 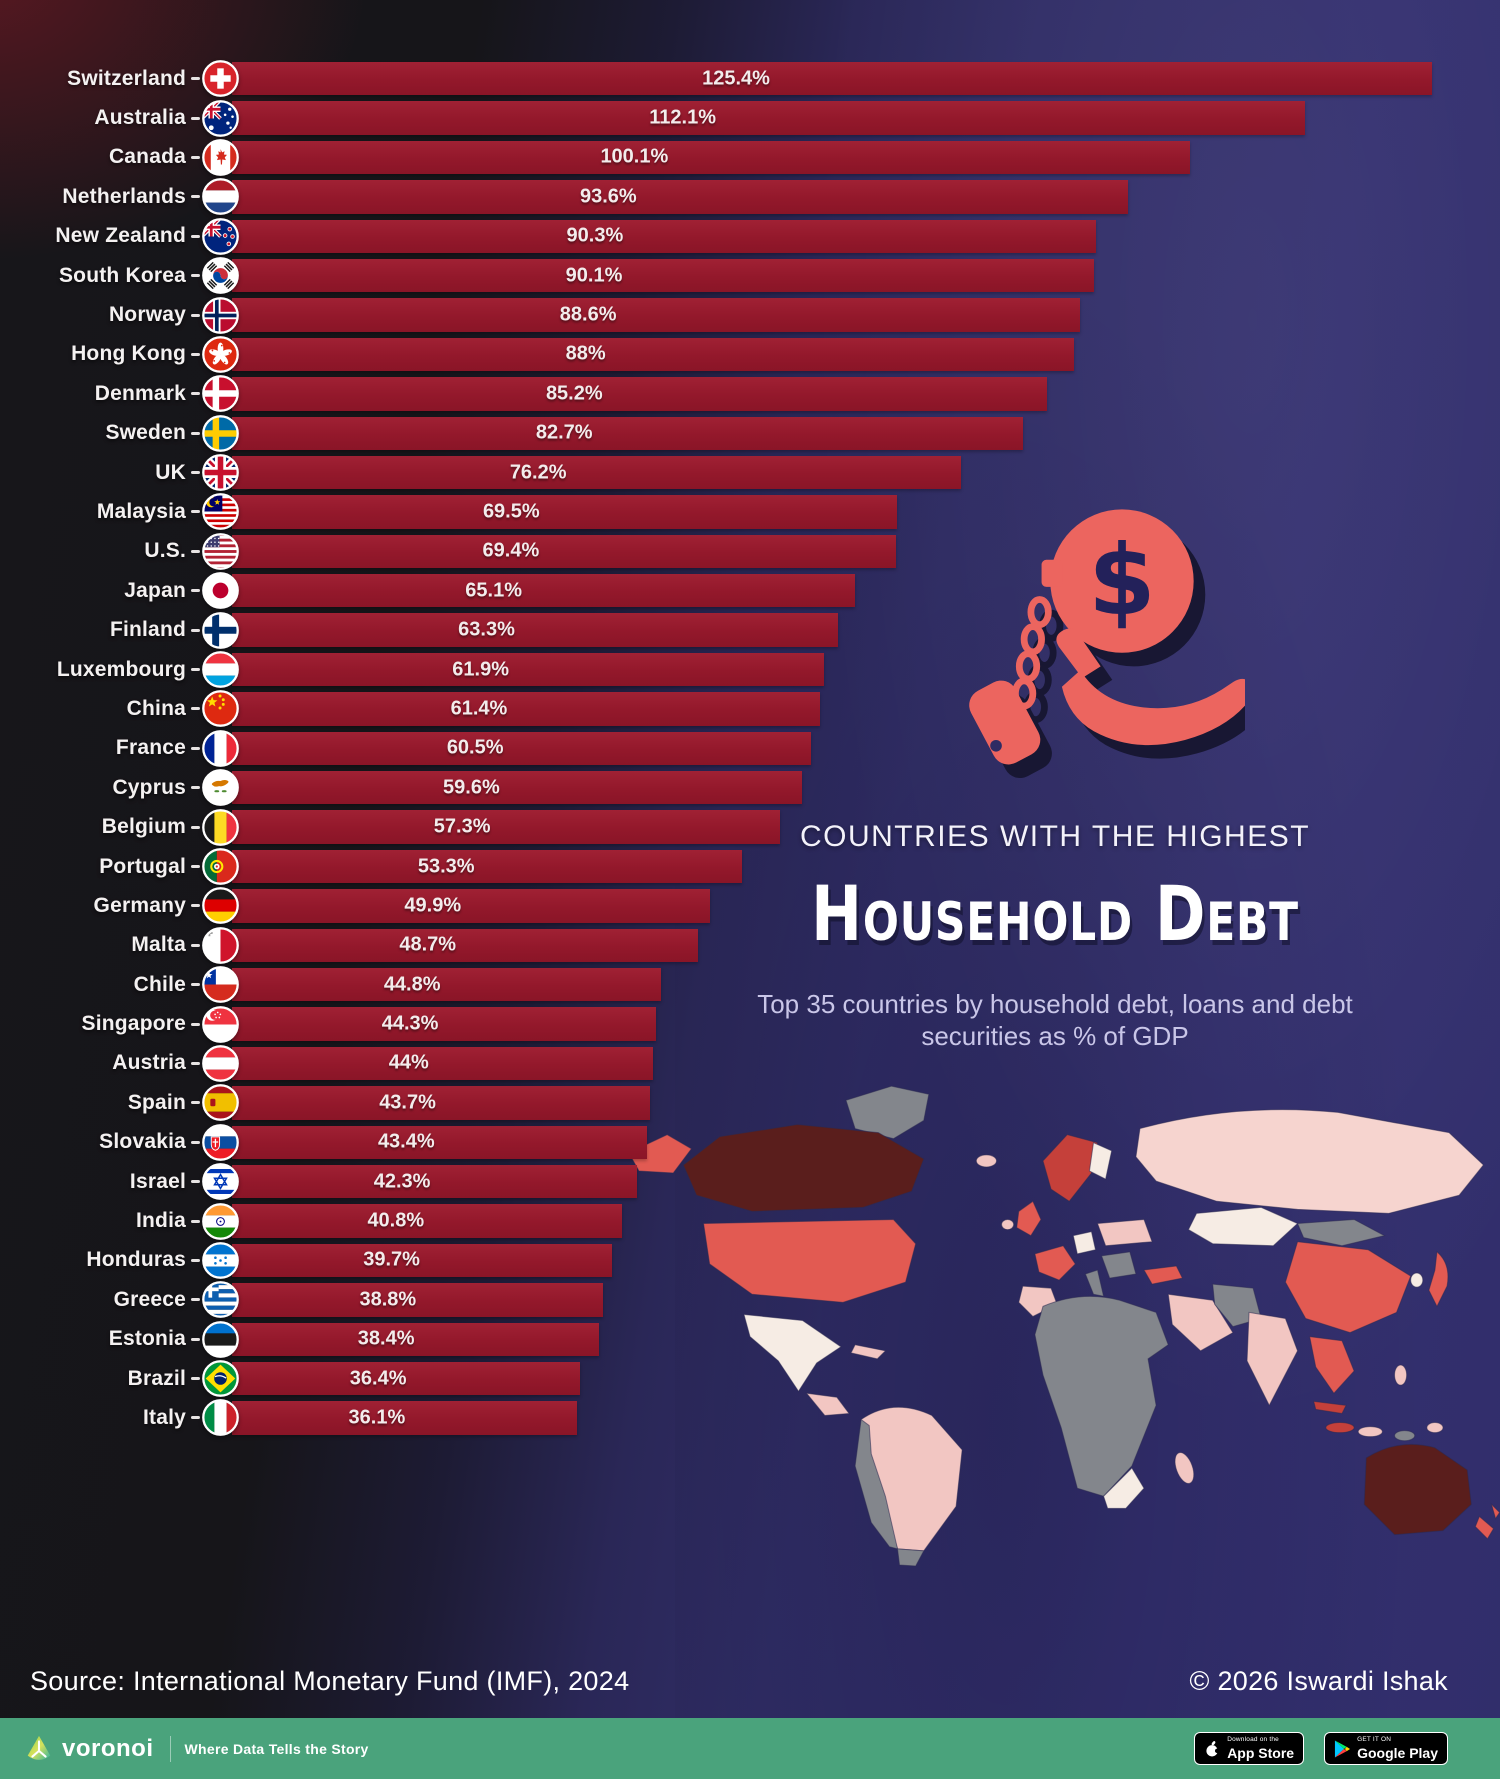 What do you see at coordinates (147, 315) in the screenshot?
I see `country-label-norway: Norway` at bounding box center [147, 315].